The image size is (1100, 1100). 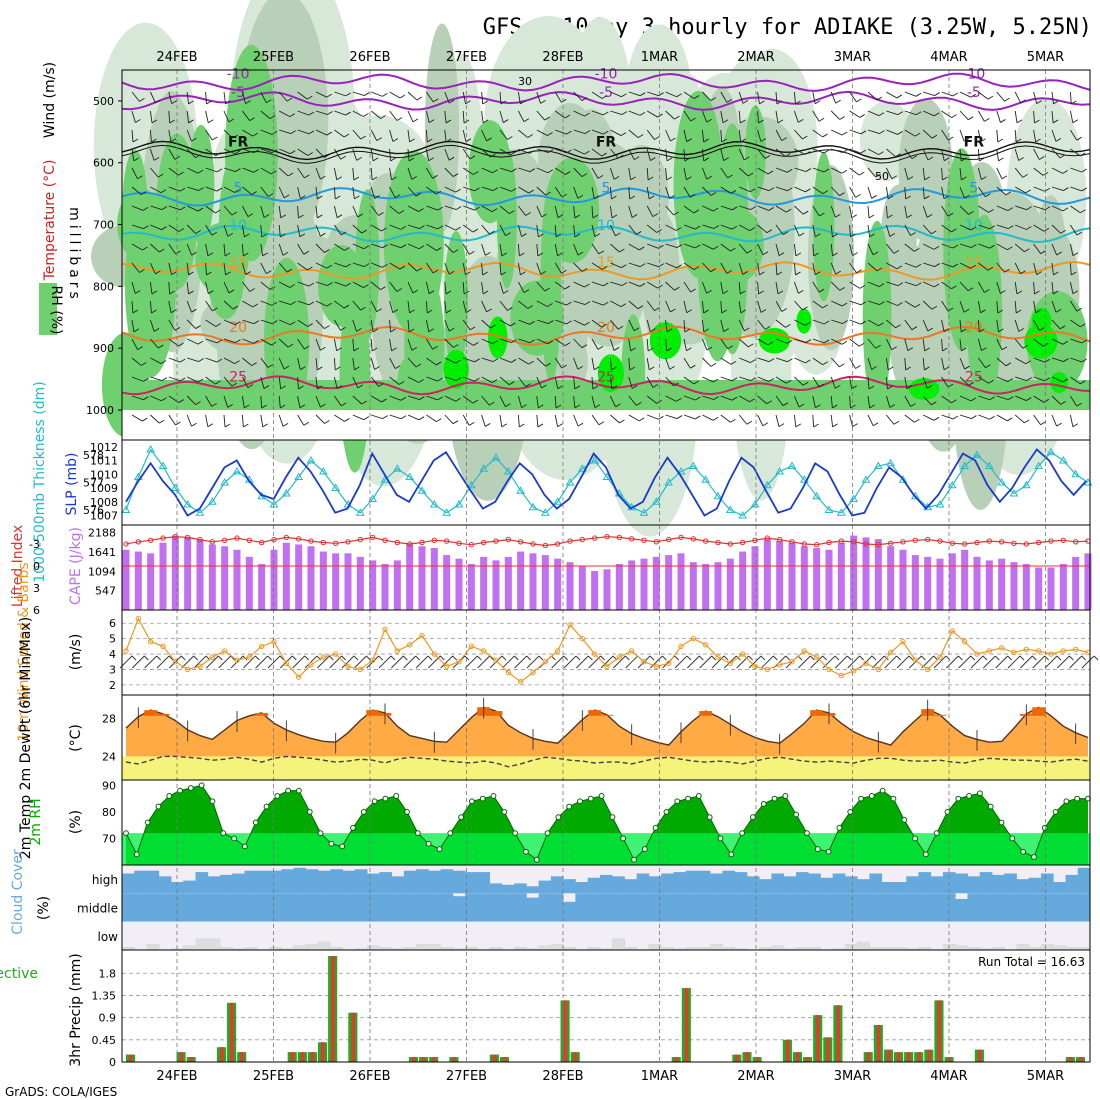 What do you see at coordinates (606, 385) in the screenshot?
I see `isotherm-line` at bounding box center [606, 385].